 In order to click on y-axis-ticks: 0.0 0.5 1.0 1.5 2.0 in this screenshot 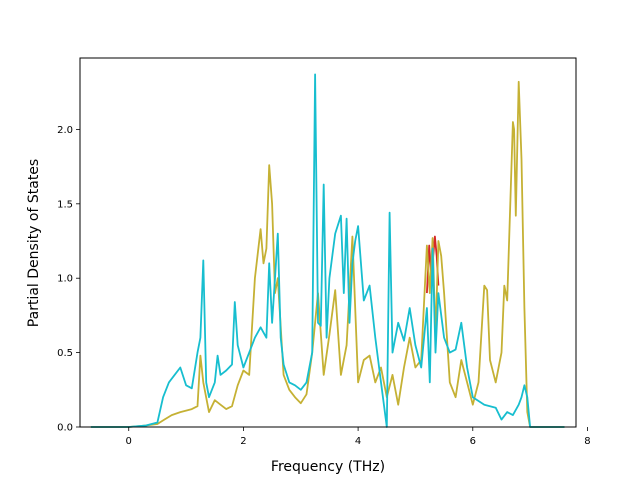, I will do `click(68, 279)`.